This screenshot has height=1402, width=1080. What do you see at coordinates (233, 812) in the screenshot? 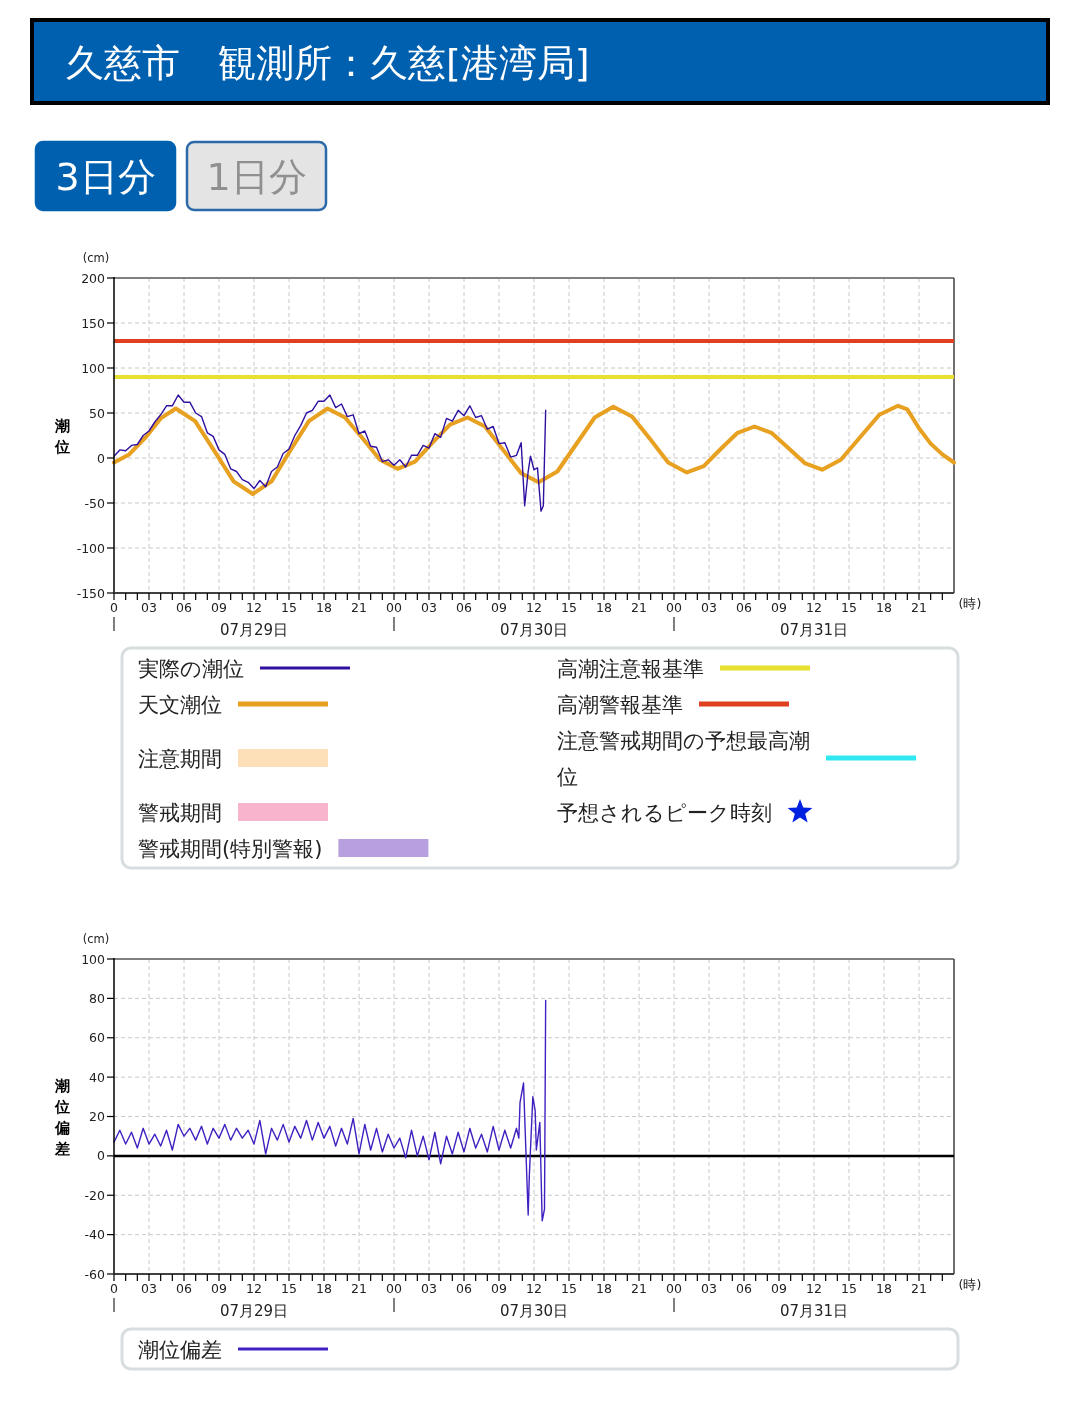
I see `legend-item: 警戒期間` at bounding box center [233, 812].